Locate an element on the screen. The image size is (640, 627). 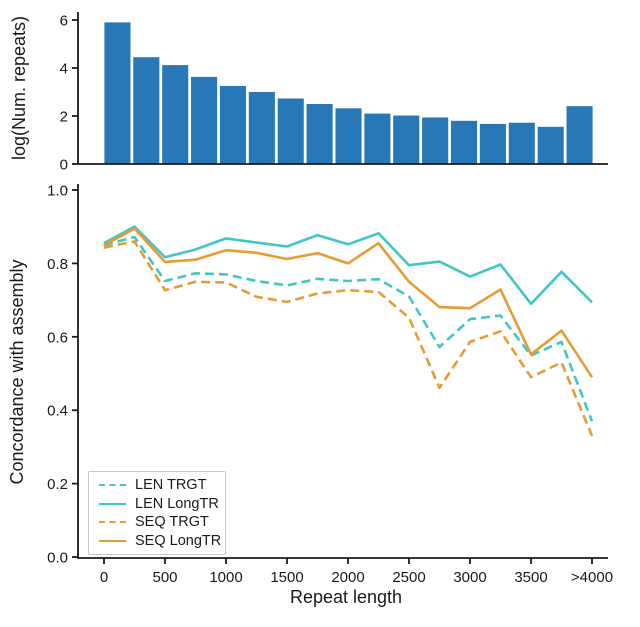
legend-entry-seq-longtr: SEQ LongTR is located at coordinates (160, 541).